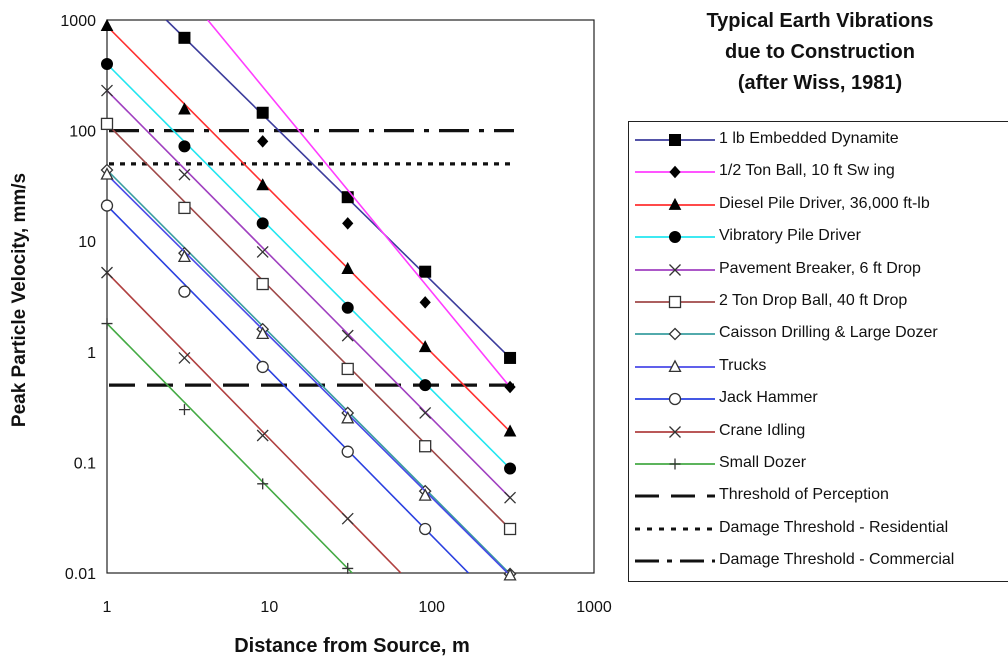 Image resolution: width=1008 pixels, height=658 pixels. What do you see at coordinates (743, 365) in the screenshot?
I see `legend-label: Trucks` at bounding box center [743, 365].